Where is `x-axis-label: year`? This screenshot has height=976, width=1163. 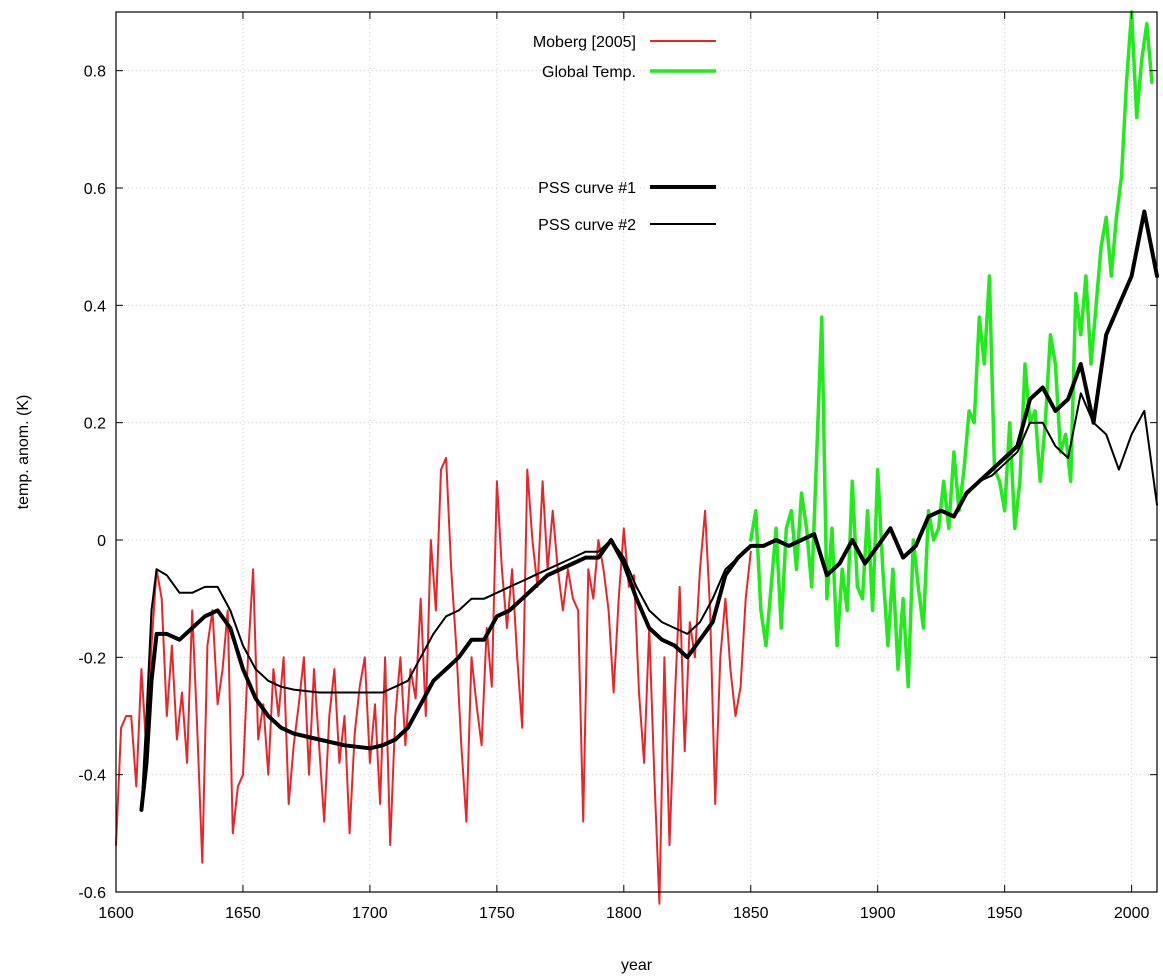
x-axis-label: year is located at coordinates (637, 965).